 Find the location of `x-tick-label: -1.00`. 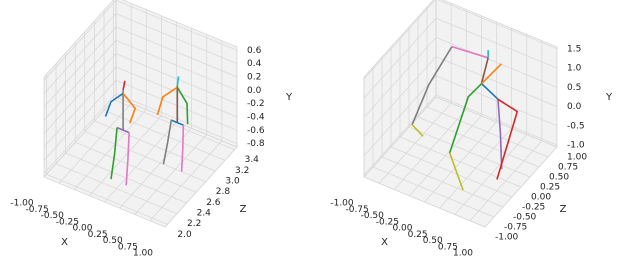

x-tick-label: -1.00 is located at coordinates (22, 204).